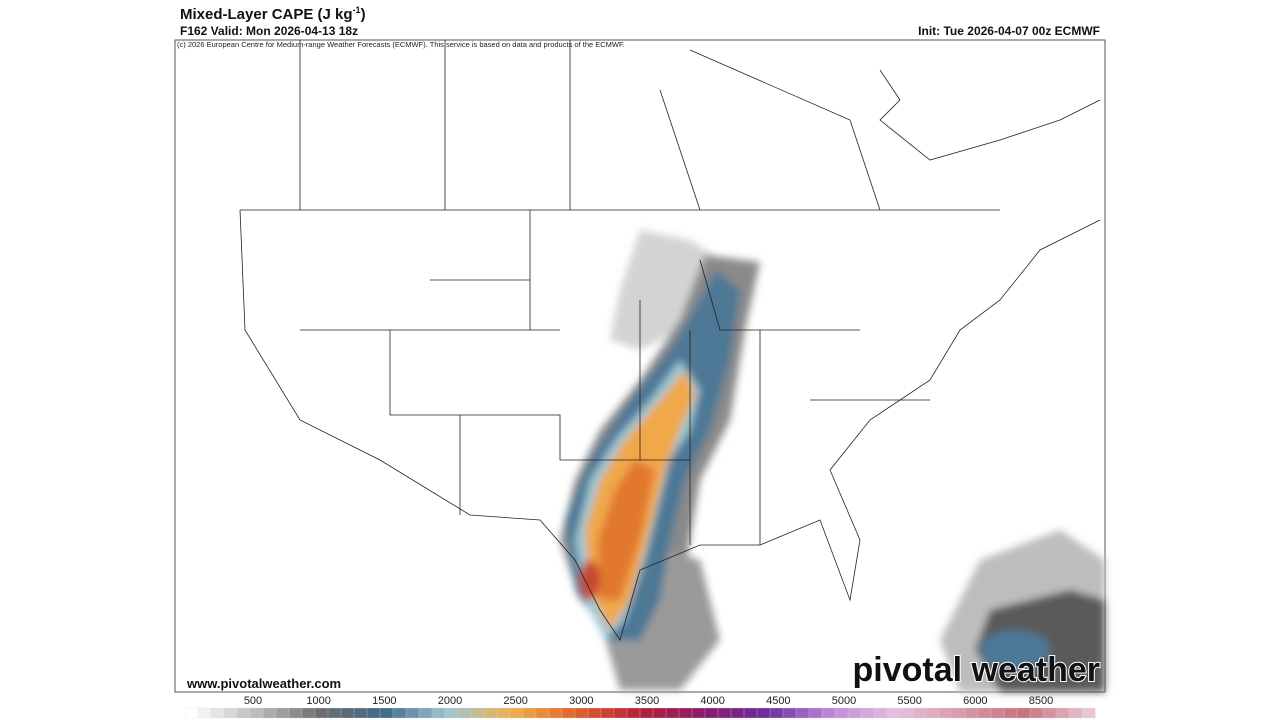 The image size is (1280, 720). What do you see at coordinates (844, 701) in the screenshot?
I see `colorbar-label: 5000` at bounding box center [844, 701].